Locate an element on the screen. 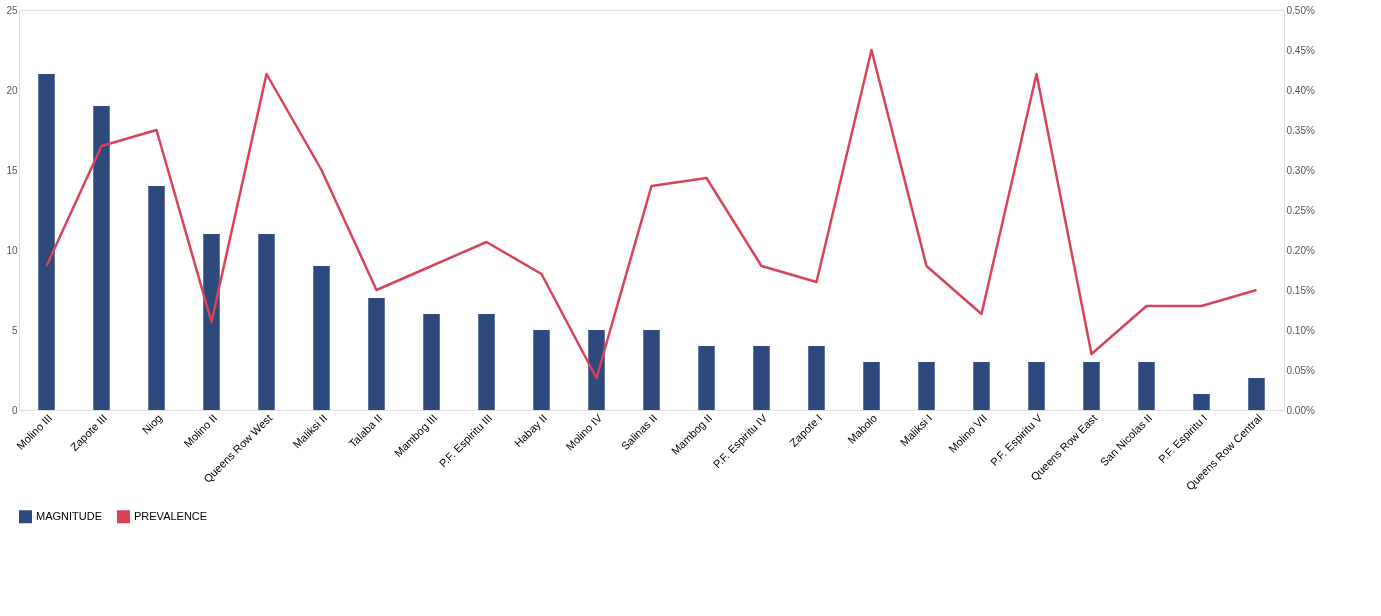 Image resolution: width=1381 pixels, height=616 pixels. y-tick-label: 10 is located at coordinates (12, 250).